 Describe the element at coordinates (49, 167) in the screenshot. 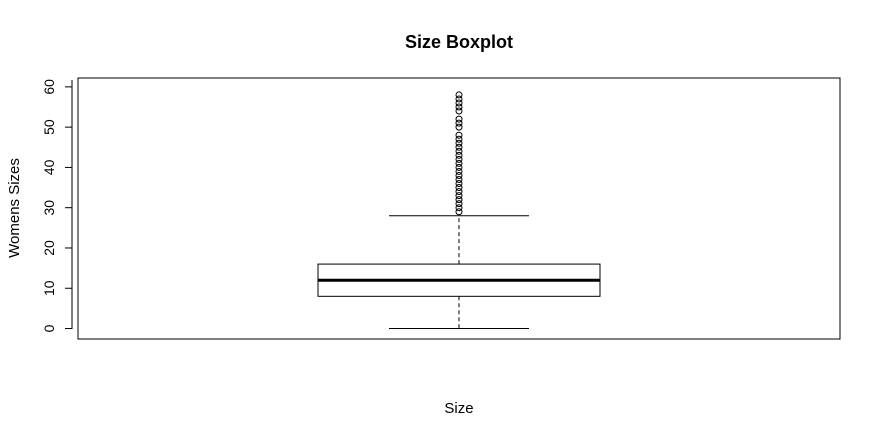

I see `y-tick-label: 40` at that location.